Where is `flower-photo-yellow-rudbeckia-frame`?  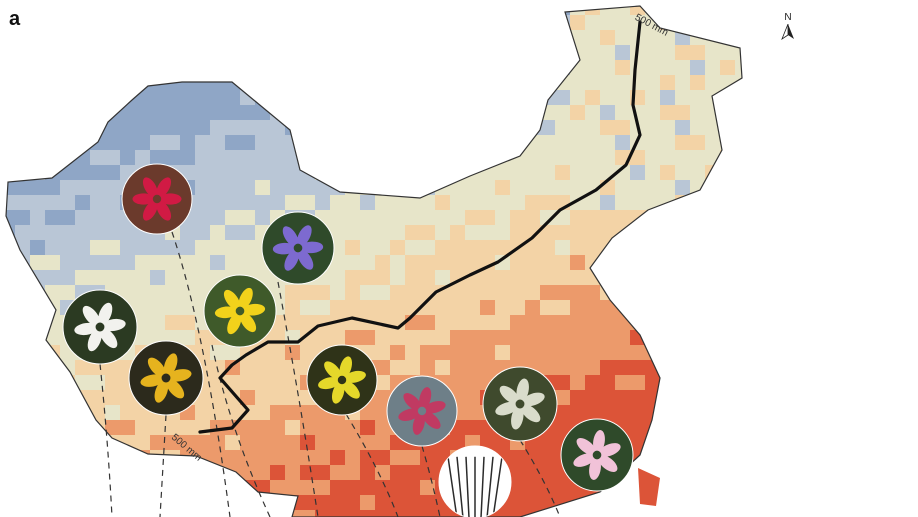 flower-photo-yellow-rudbeckia-frame is located at coordinates (166, 378).